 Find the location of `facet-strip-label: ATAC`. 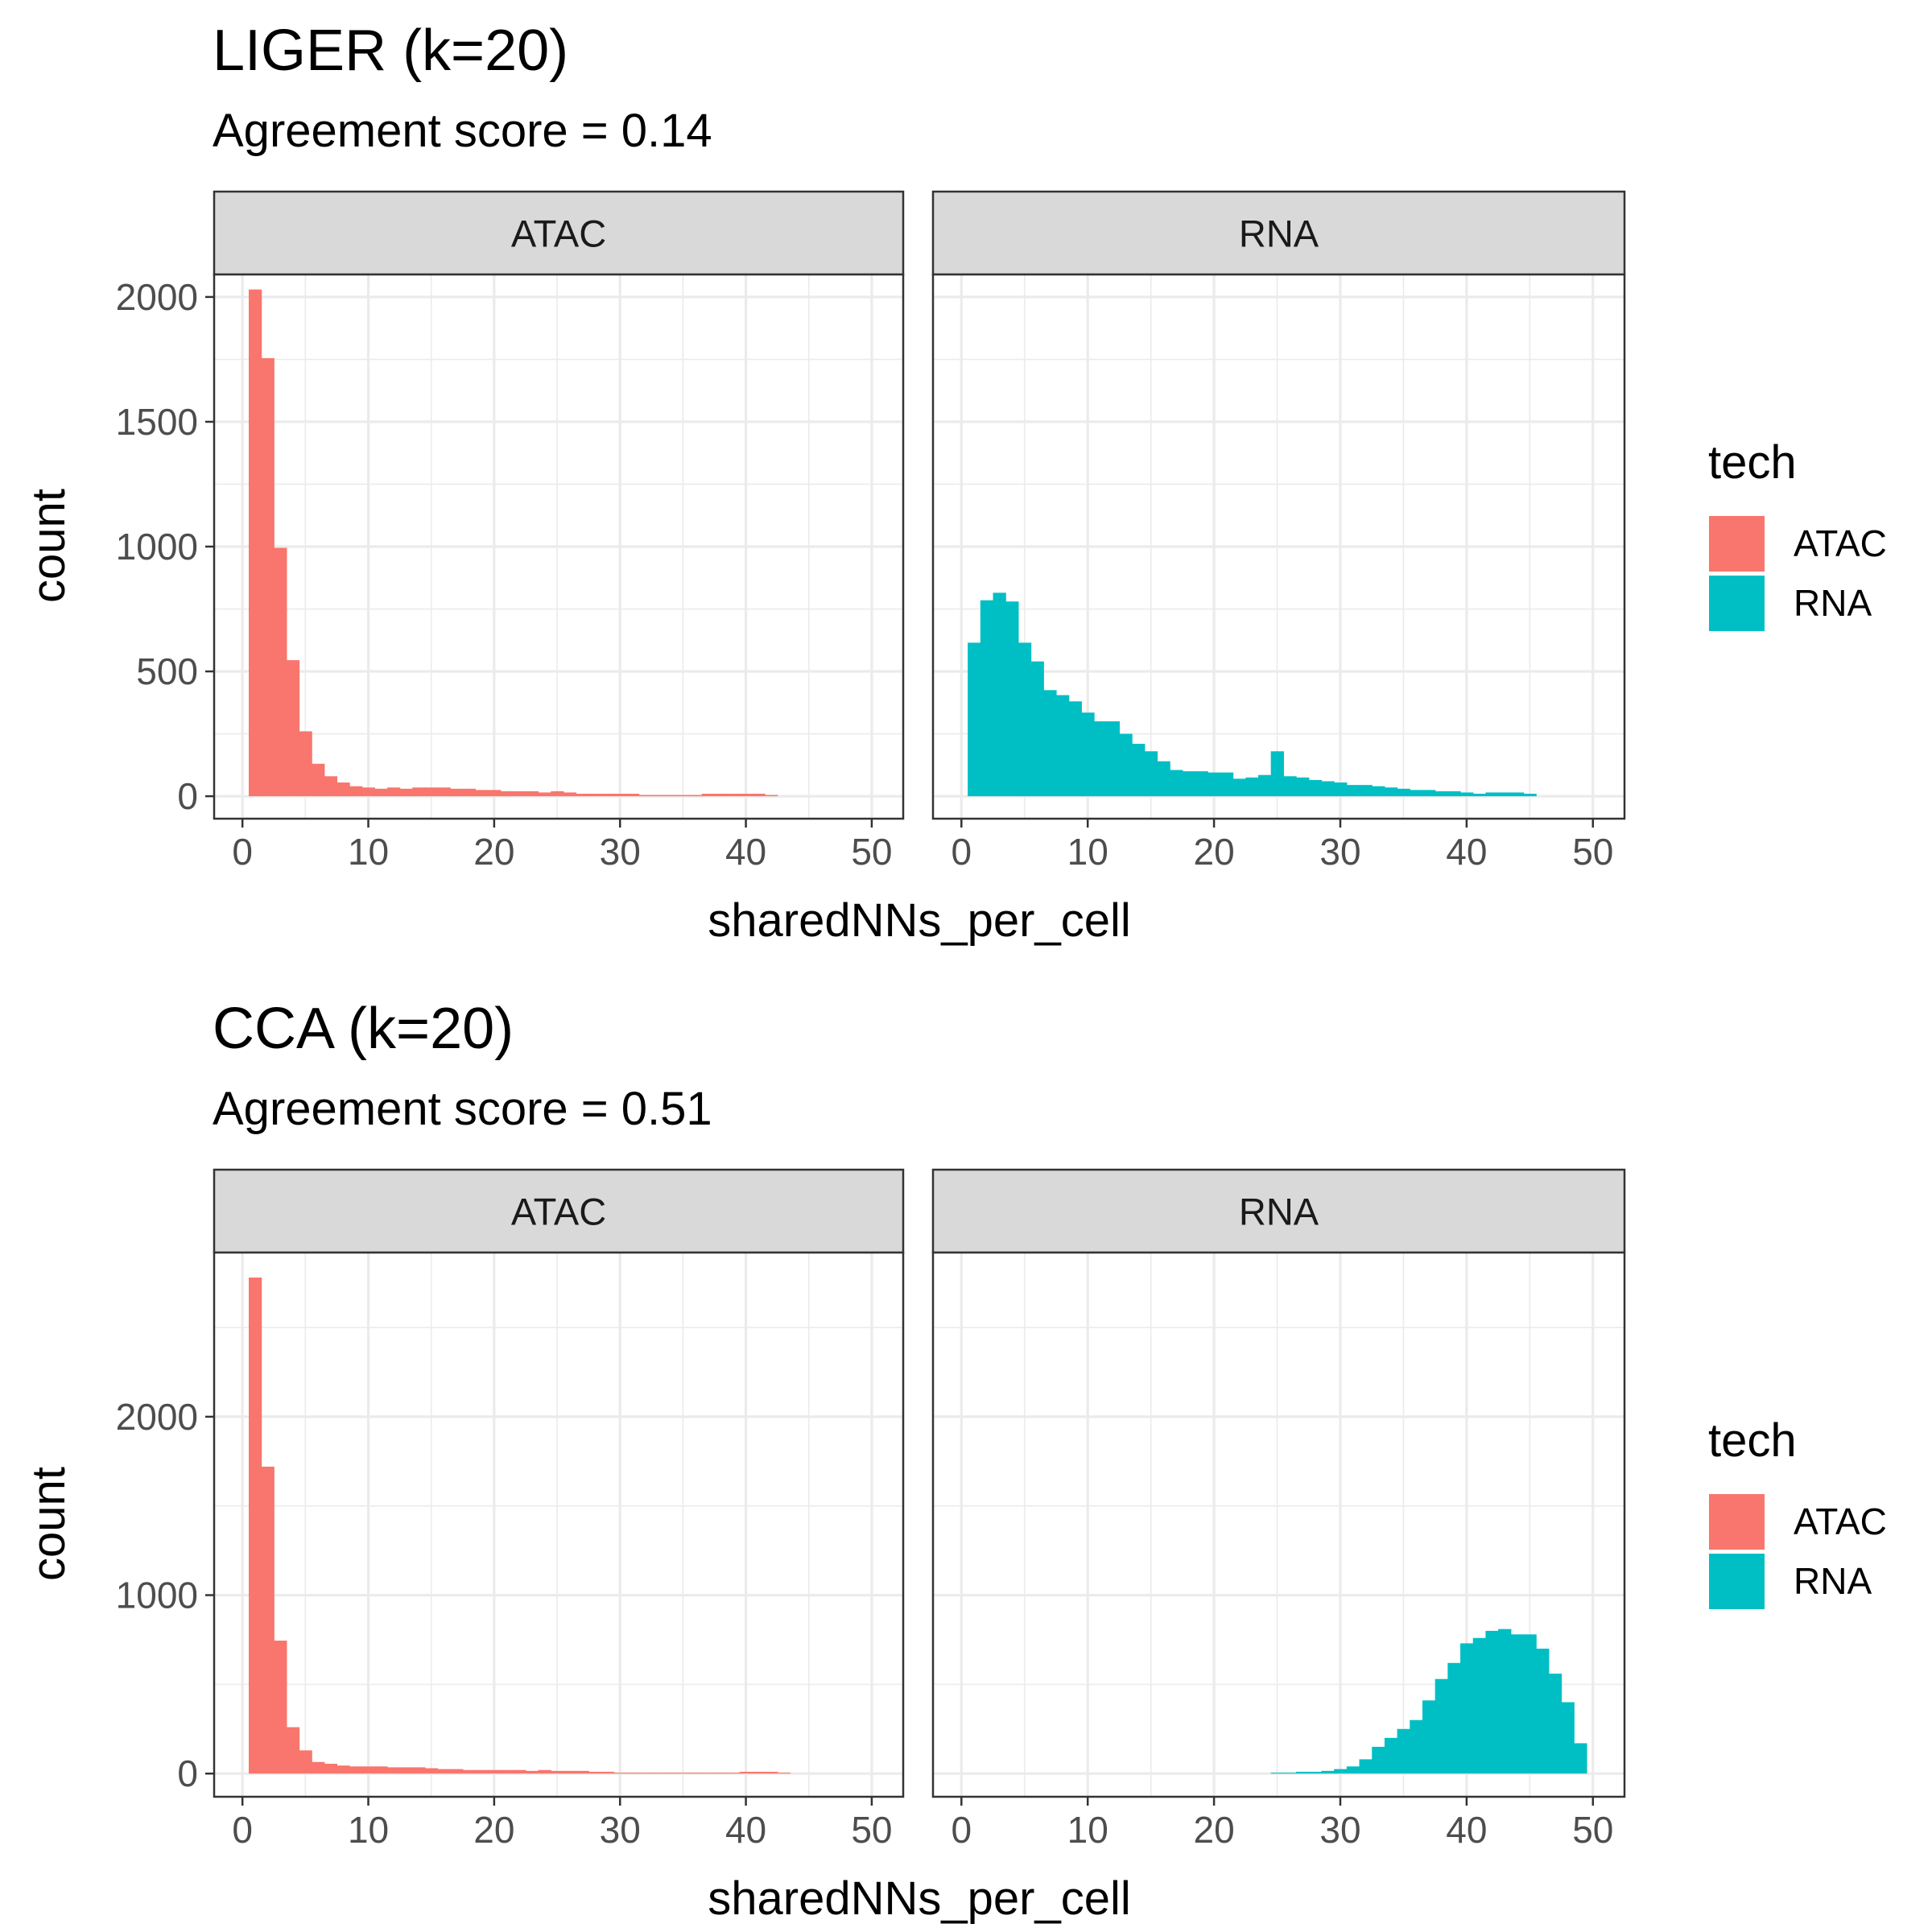

facet-strip-label: ATAC is located at coordinates (558, 234).